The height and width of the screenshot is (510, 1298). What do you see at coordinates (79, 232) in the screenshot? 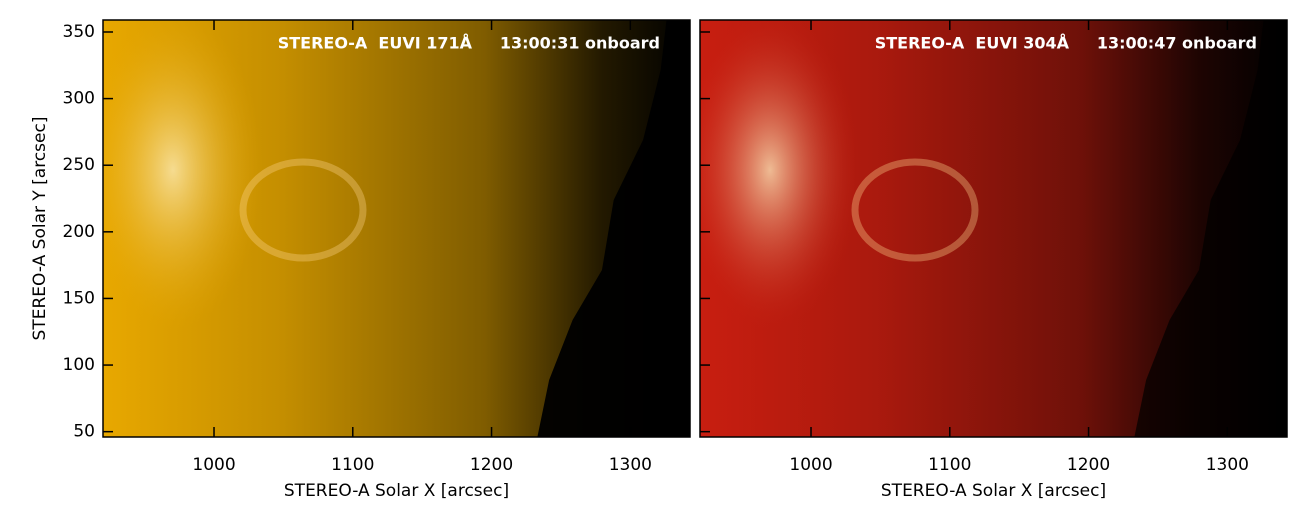
I see `y-tick-label: 200` at bounding box center [79, 232].